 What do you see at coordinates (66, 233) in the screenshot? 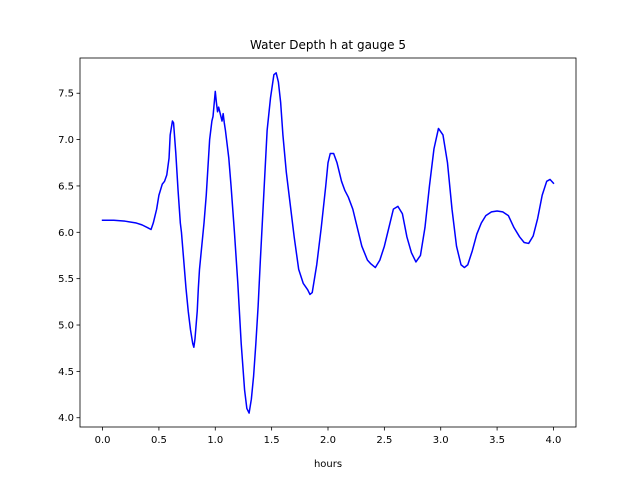
I see `y-tick-label: 6.0` at bounding box center [66, 233].